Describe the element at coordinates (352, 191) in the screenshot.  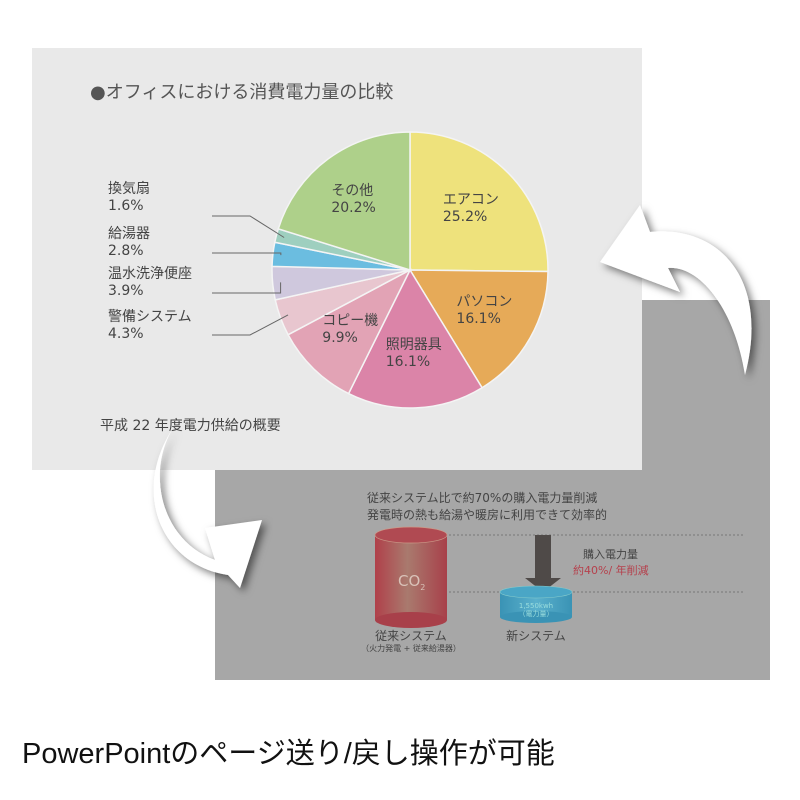
I see `slice-name: その他` at that location.